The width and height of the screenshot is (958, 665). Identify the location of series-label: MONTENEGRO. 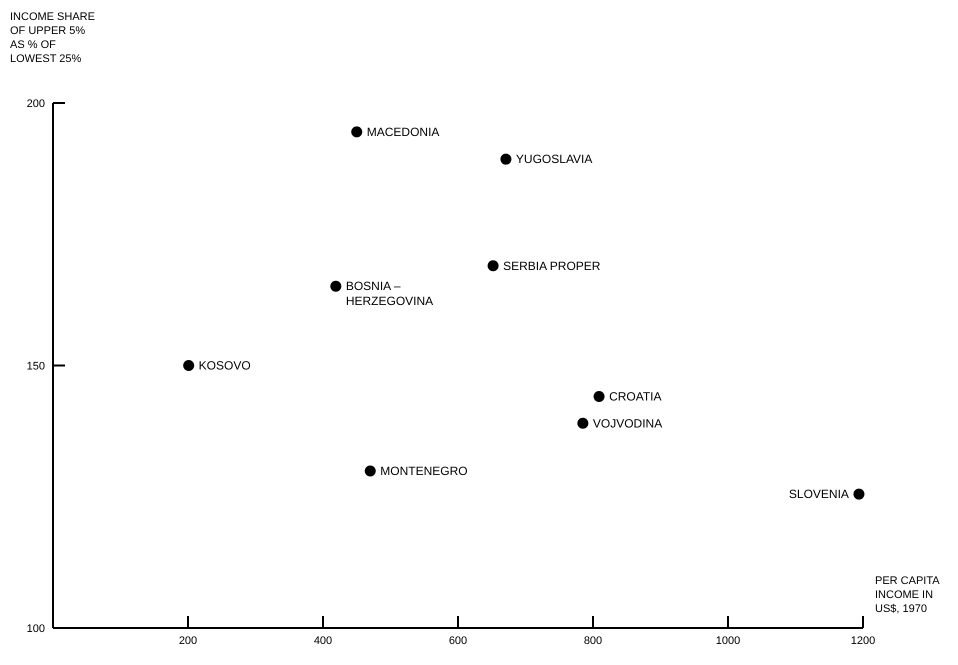
(424, 471).